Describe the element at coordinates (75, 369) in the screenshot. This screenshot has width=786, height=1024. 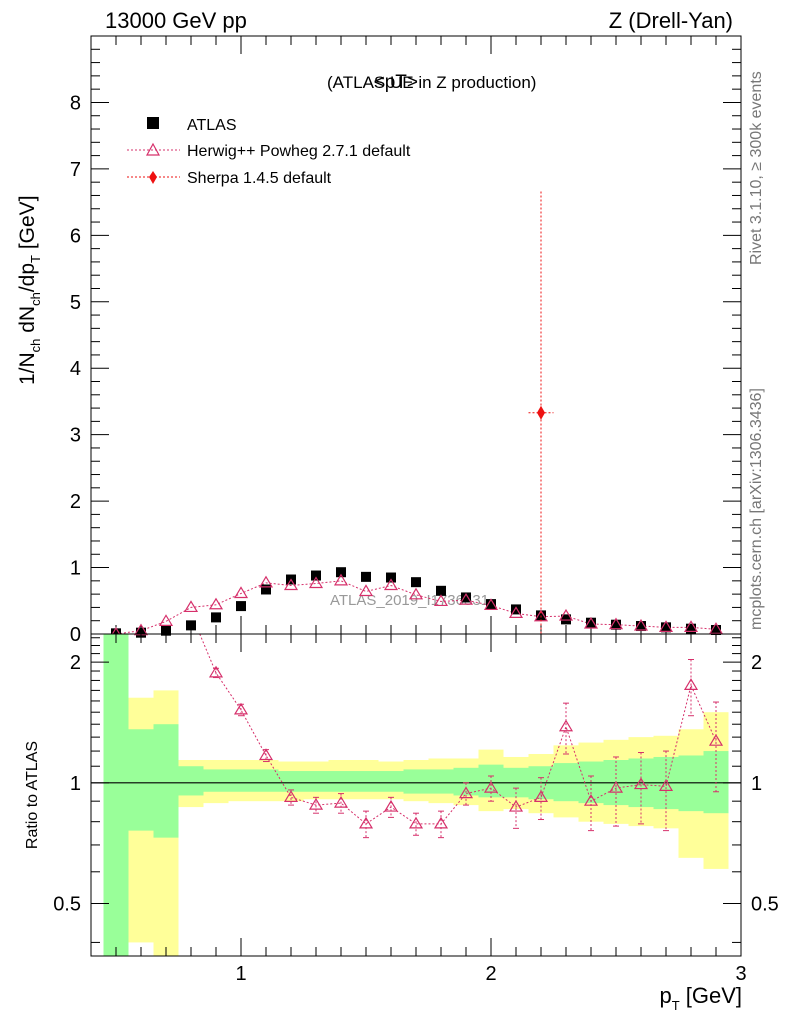
I see `main-y-tick-label: 4` at that location.